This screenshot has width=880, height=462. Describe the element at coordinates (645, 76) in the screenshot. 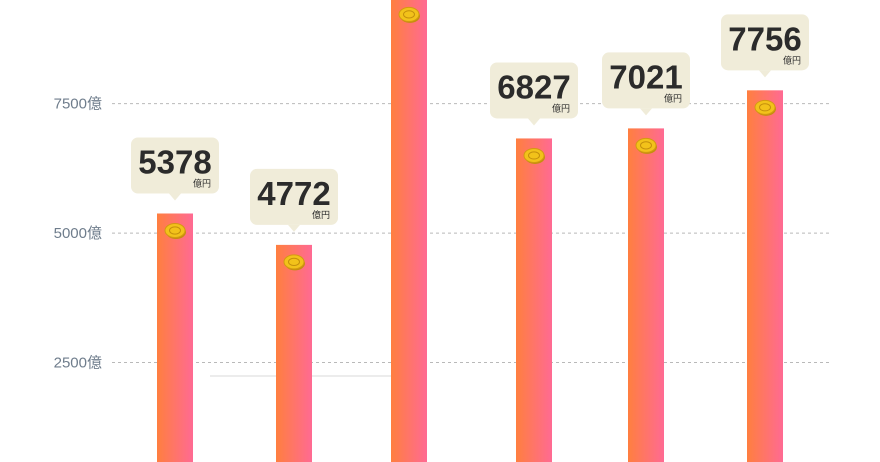

I see `value-label: 7021` at that location.